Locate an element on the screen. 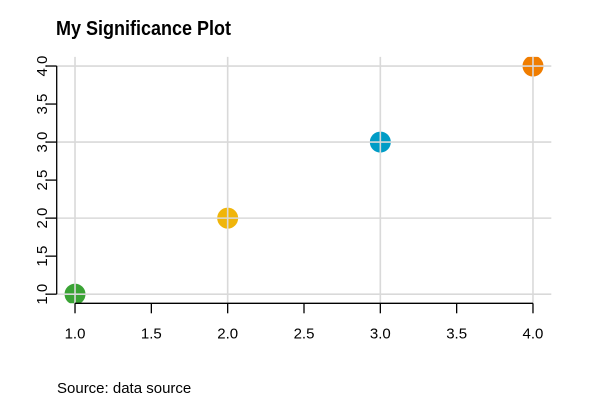 The image size is (600, 400). x-tick-label: 2.0 is located at coordinates (227, 334).